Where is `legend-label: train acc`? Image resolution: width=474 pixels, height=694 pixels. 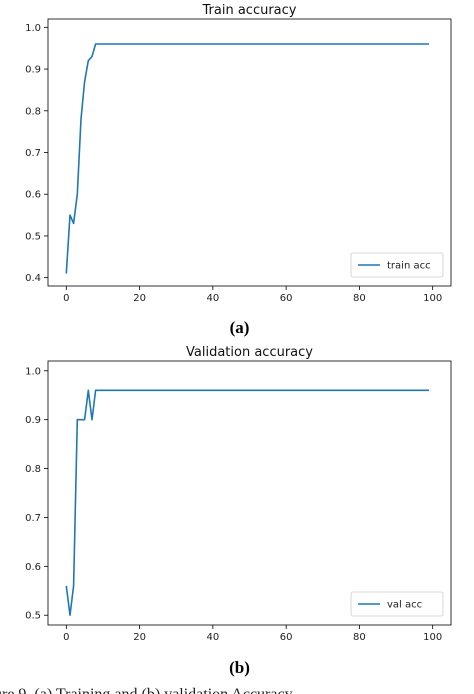
legend-label: train acc is located at coordinates (409, 266).